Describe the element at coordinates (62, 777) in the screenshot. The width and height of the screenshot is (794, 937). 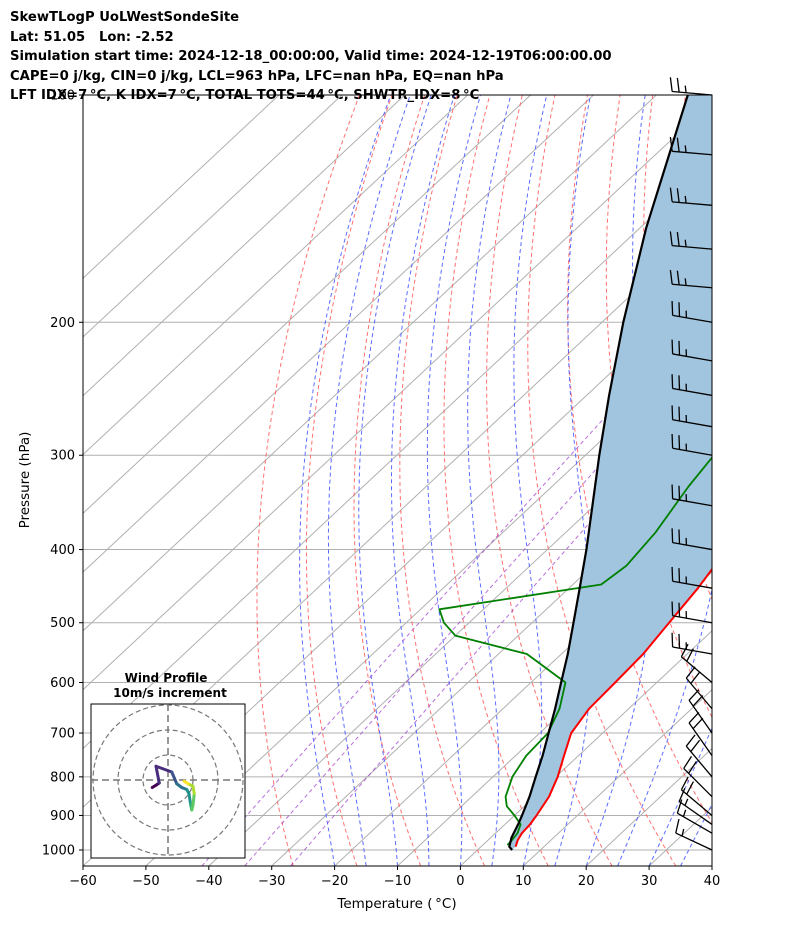
I see `y-tick-label: 800` at that location.